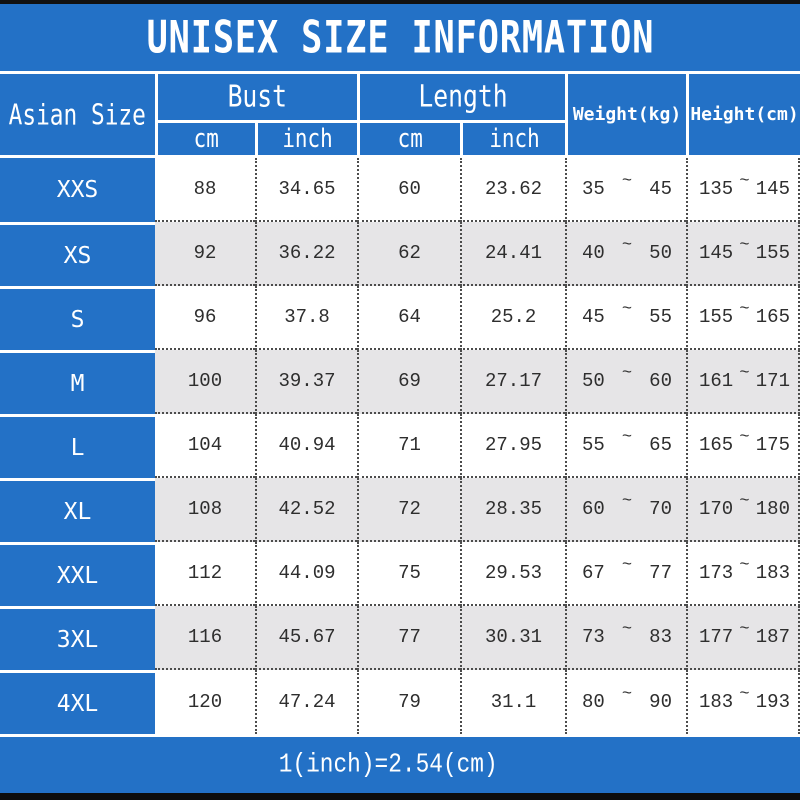 This screenshot has height=800, width=800. I want to click on weight-max: 55, so click(660, 317).